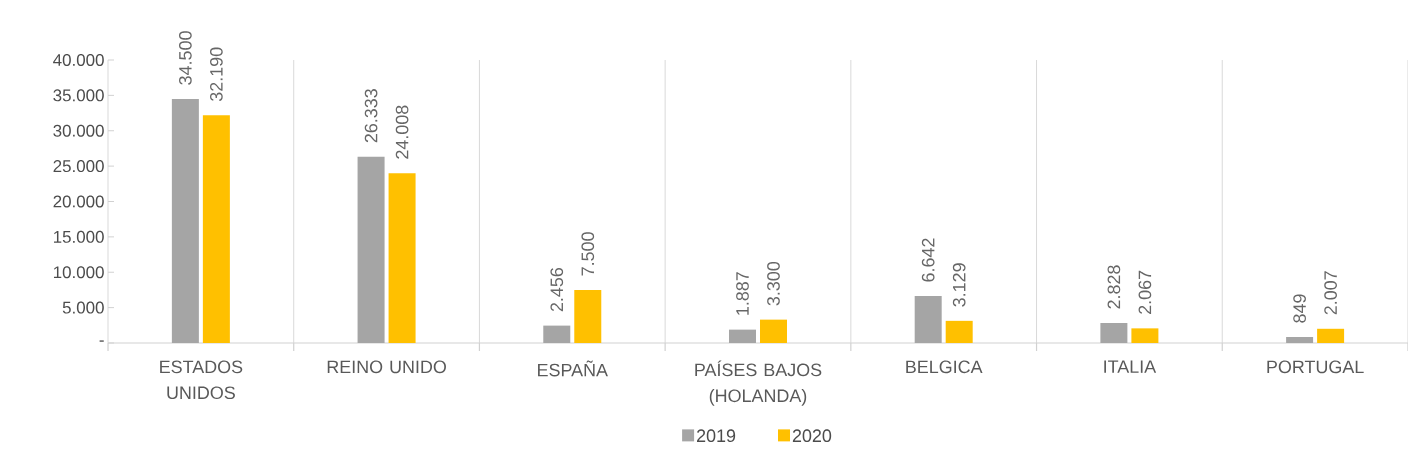  Describe the element at coordinates (773, 283) in the screenshot. I see `data-label: 3.300` at that location.